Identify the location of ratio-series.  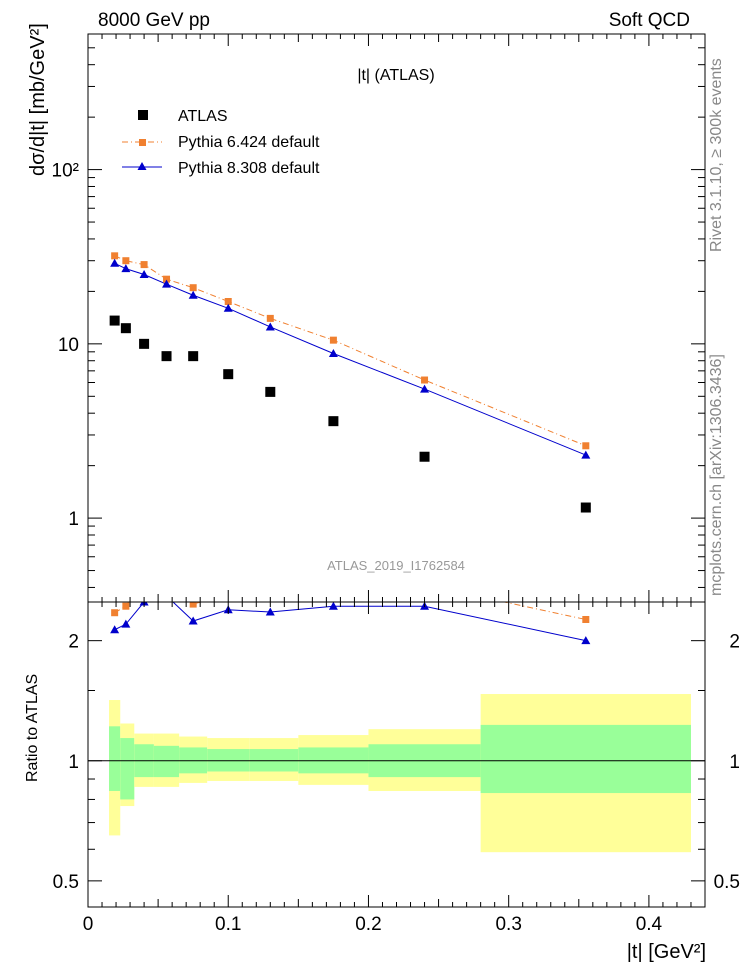
(350, 610).